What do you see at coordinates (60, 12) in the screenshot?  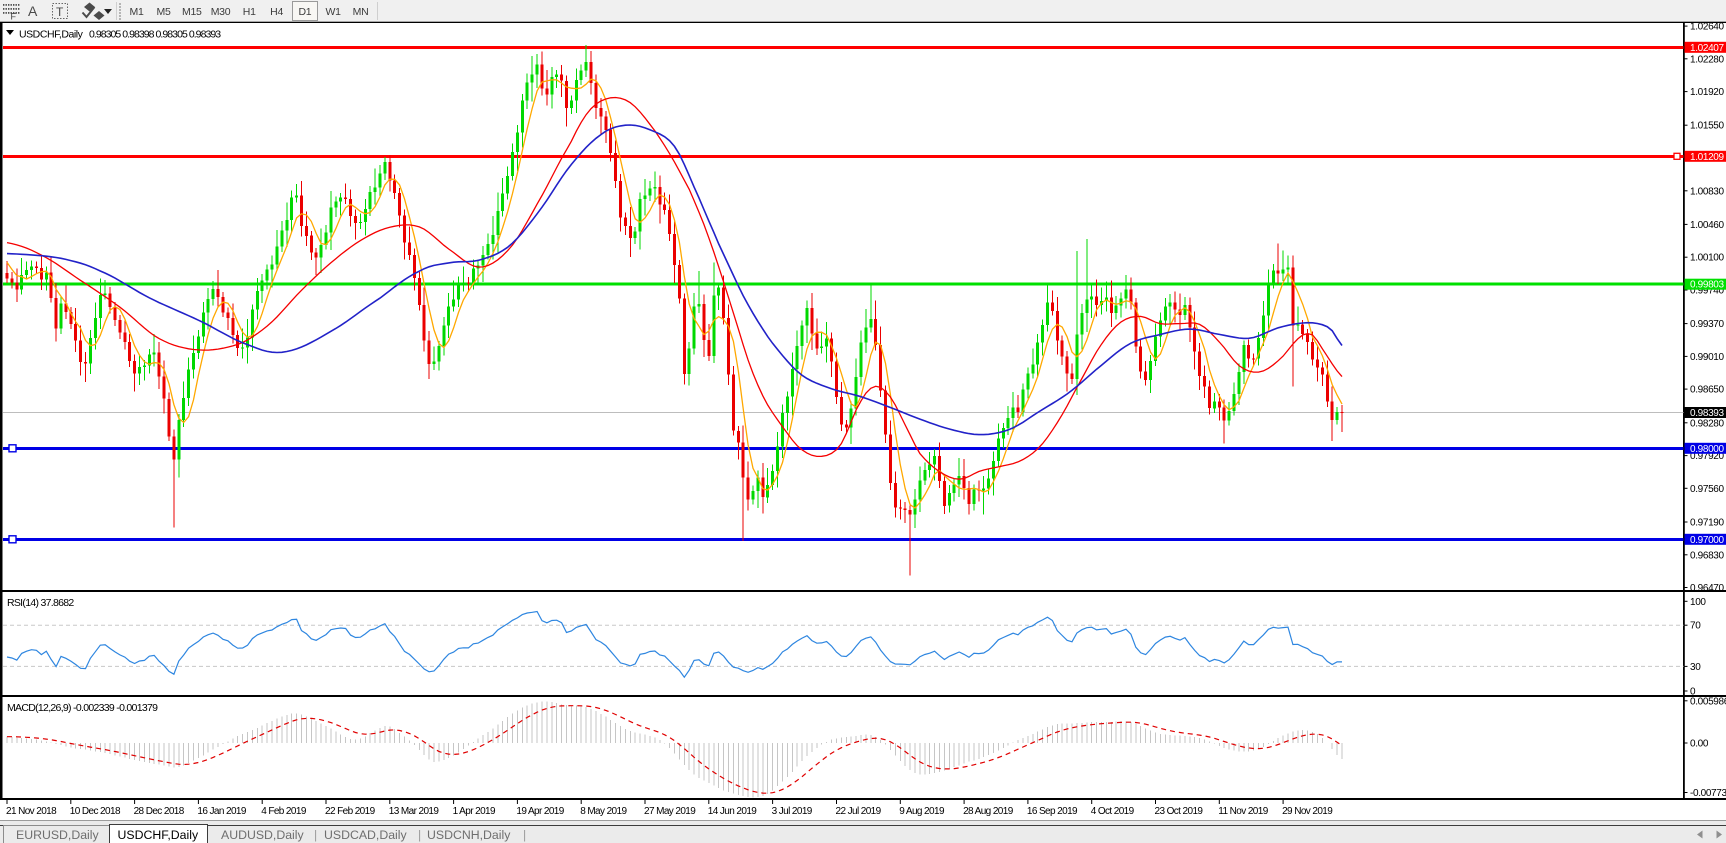 I see `svg-text: T` at bounding box center [60, 12].